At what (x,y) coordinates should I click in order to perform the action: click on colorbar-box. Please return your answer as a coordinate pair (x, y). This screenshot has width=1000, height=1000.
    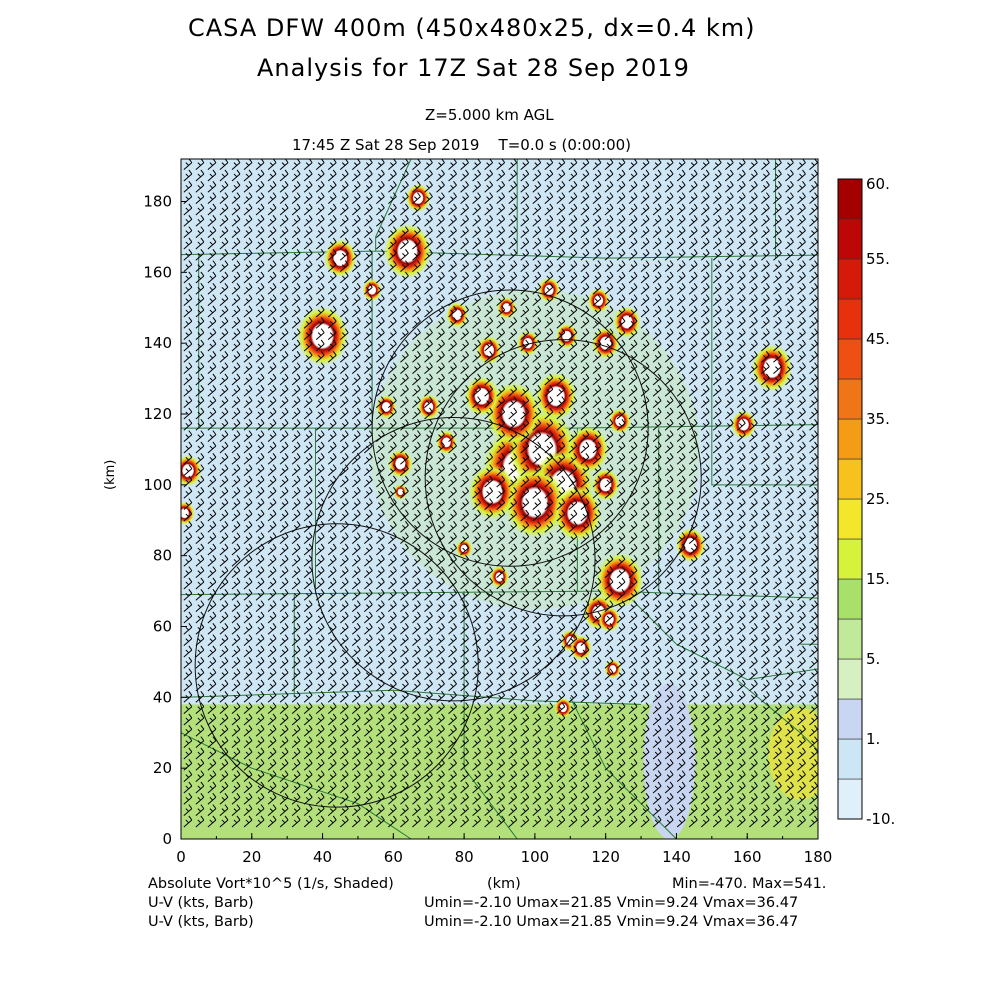
    Looking at the image, I should click on (850, 399).